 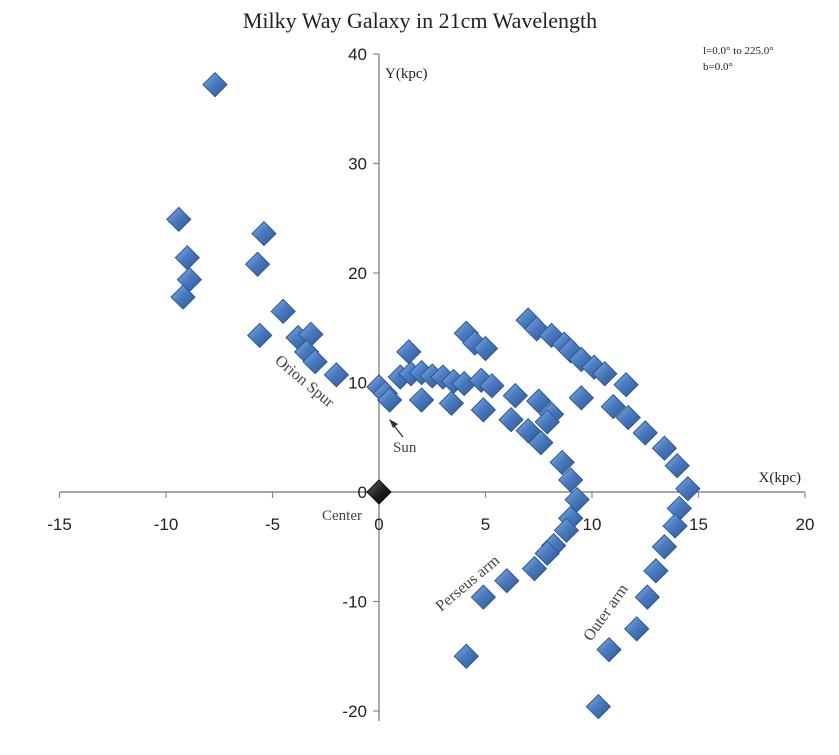 I want to click on y-tick-label: 40, so click(x=357, y=54).